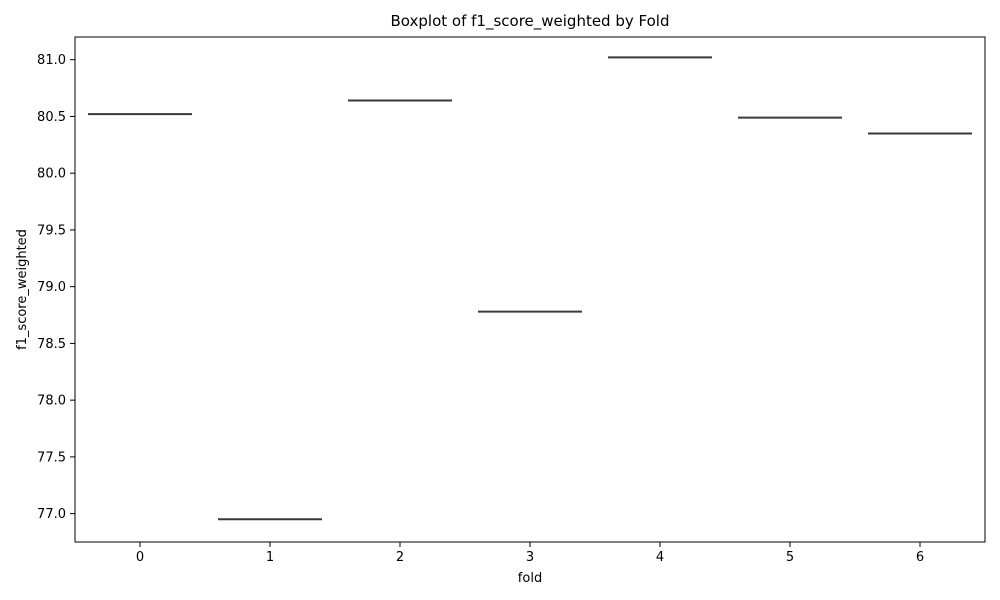 This screenshot has height=600, width=1000. What do you see at coordinates (51, 60) in the screenshot?
I see `y-tick-label: 81.0` at bounding box center [51, 60].